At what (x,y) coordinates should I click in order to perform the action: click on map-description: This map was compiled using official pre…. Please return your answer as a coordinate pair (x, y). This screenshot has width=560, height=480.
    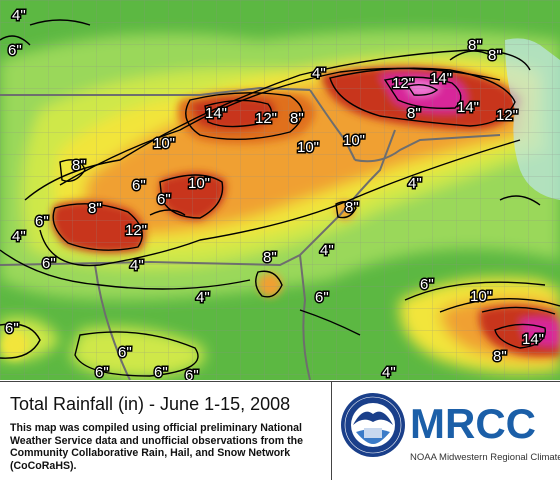
    Looking at the image, I should click on (156, 447).